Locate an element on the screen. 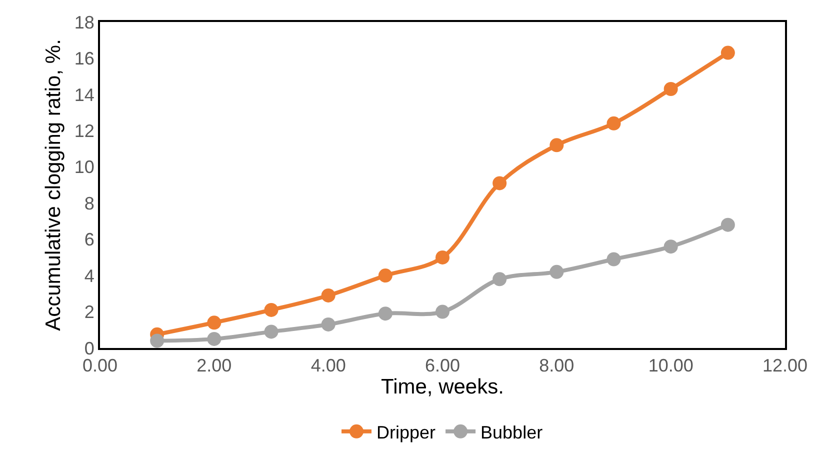 The height and width of the screenshot is (462, 825). y-tick-label: 18 is located at coordinates (84, 22).